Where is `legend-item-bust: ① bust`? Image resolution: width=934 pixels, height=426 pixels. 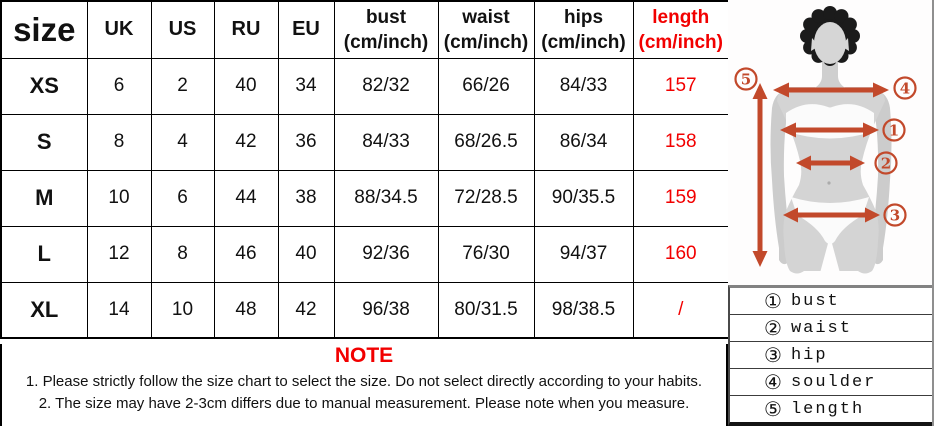
legend-item-bust: ① bust is located at coordinates (831, 301).